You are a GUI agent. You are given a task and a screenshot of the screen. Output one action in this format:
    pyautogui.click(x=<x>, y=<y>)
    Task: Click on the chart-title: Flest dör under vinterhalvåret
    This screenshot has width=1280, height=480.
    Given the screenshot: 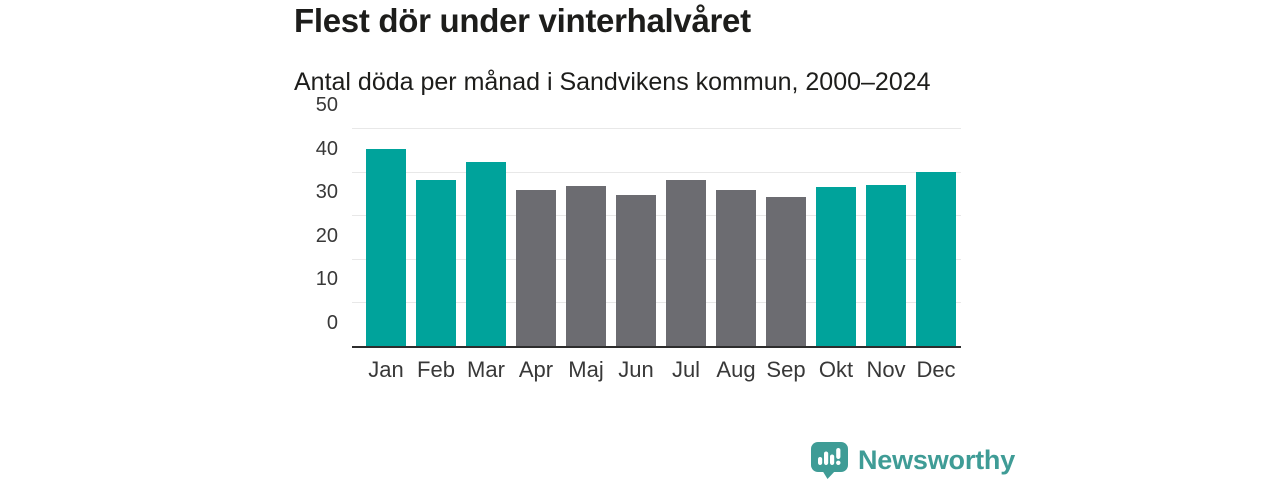 What is the action you would take?
    pyautogui.click(x=522, y=20)
    